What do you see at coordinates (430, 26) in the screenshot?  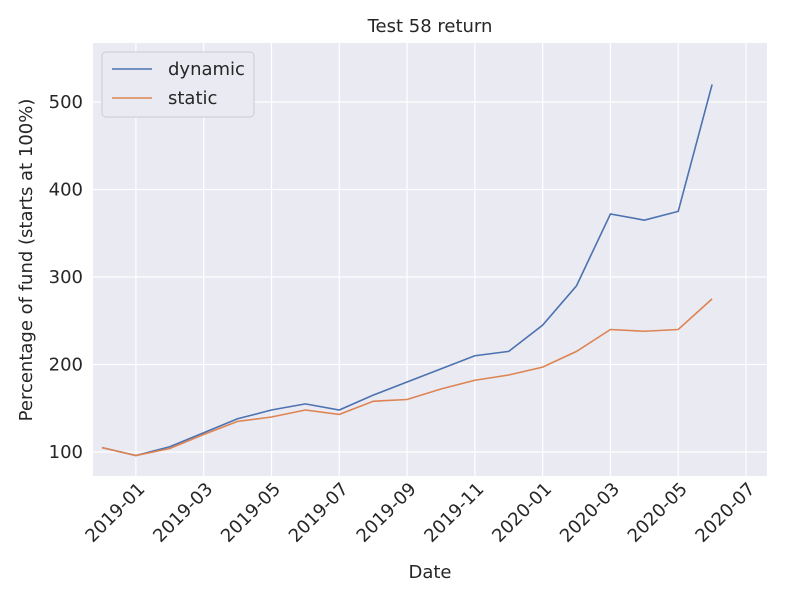 I see `chart-title: Test 58 return` at bounding box center [430, 26].